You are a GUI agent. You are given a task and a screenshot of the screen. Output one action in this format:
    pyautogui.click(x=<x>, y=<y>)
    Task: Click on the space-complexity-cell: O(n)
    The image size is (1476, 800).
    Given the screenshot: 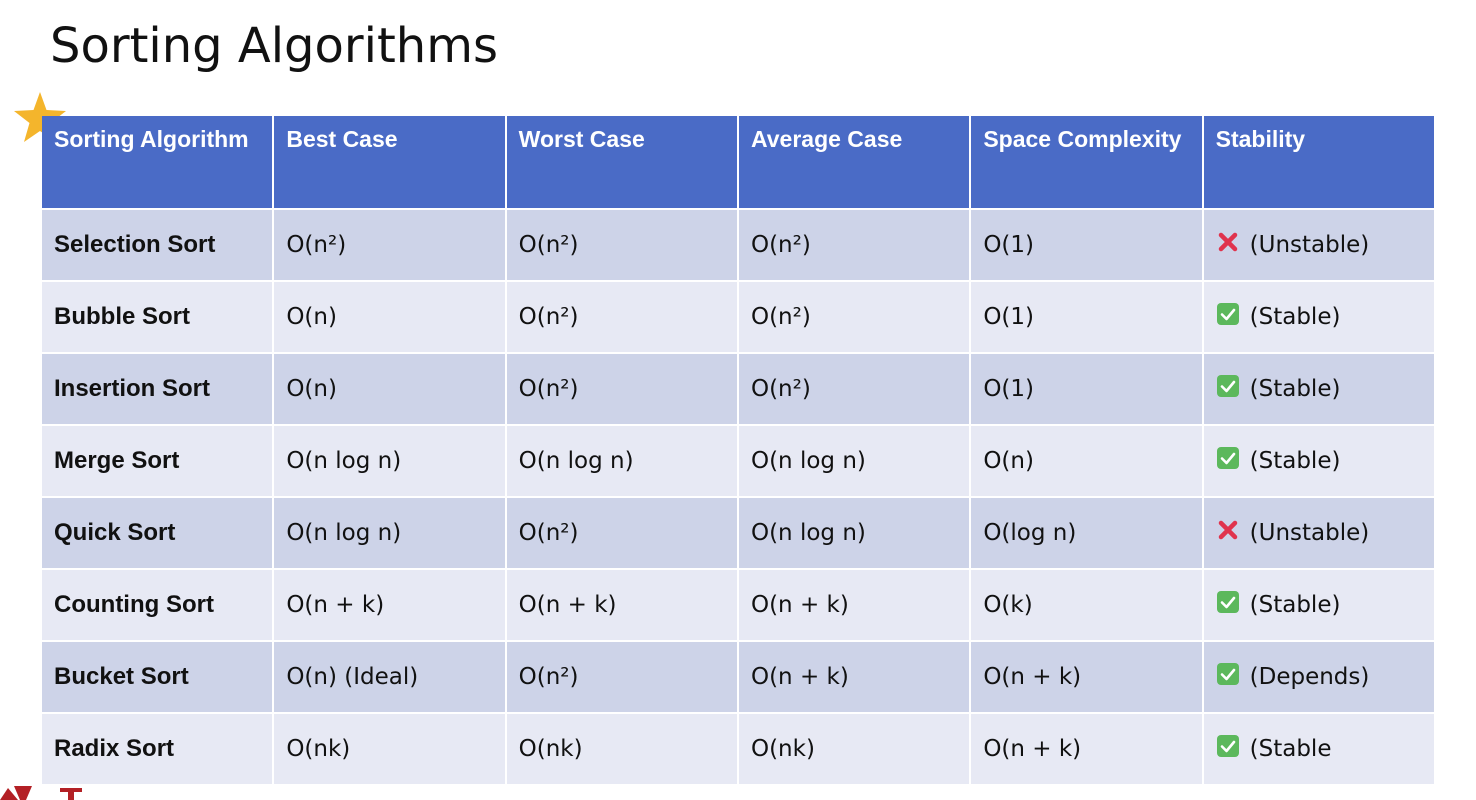 What is the action you would take?
    pyautogui.click(x=1086, y=461)
    